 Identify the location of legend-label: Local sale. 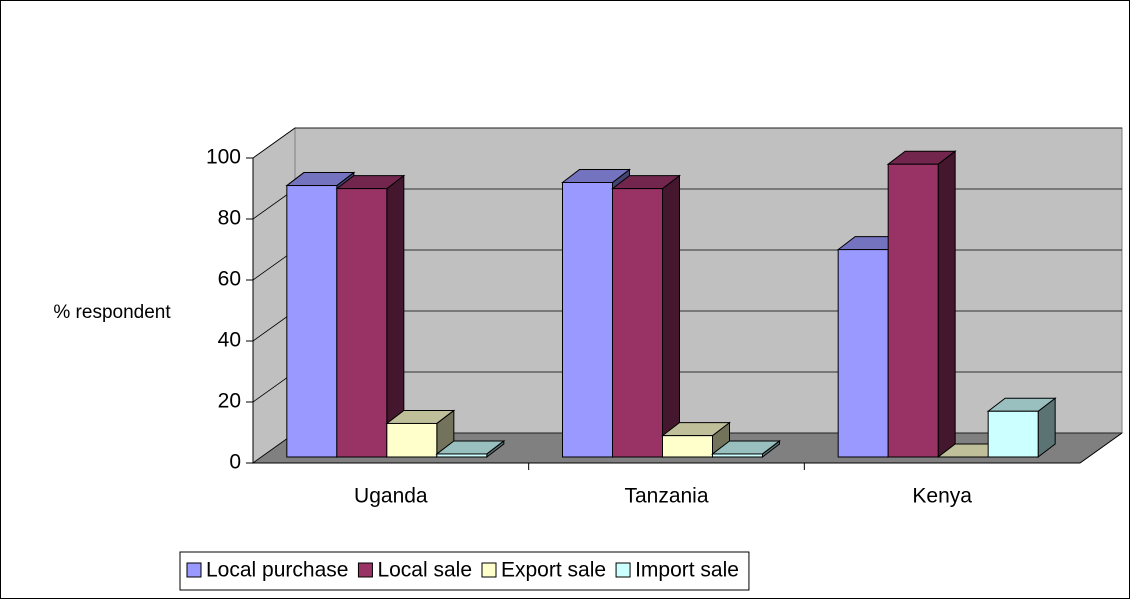
(424, 570).